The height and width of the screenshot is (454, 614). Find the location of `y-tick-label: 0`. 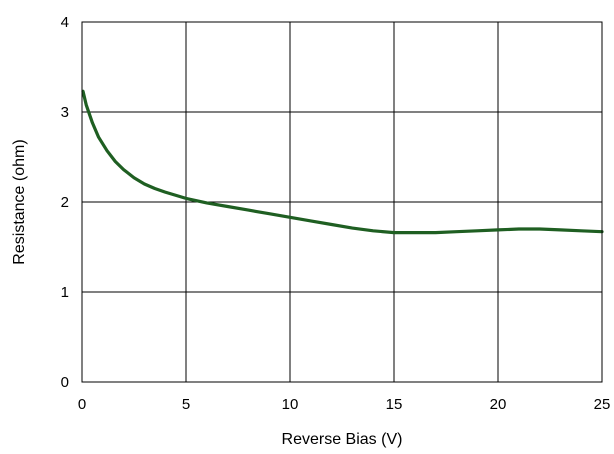

y-tick-label: 0 is located at coordinates (65, 382).